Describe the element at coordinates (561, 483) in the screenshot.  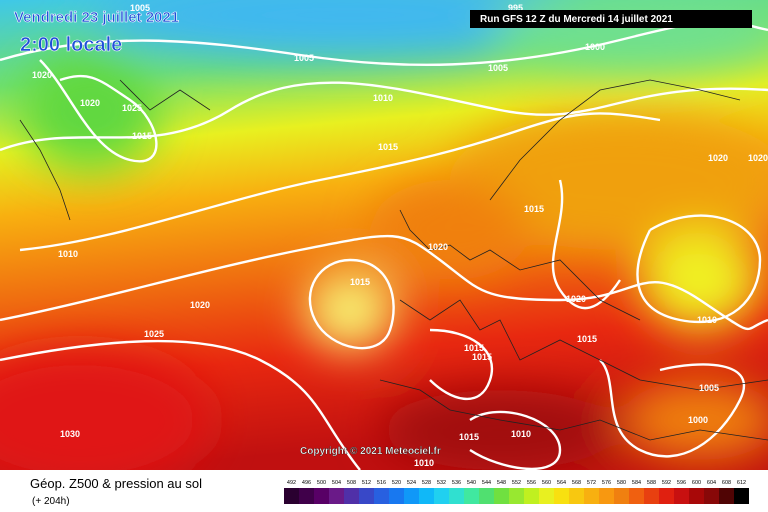
I see `scale-label: 564` at that location.